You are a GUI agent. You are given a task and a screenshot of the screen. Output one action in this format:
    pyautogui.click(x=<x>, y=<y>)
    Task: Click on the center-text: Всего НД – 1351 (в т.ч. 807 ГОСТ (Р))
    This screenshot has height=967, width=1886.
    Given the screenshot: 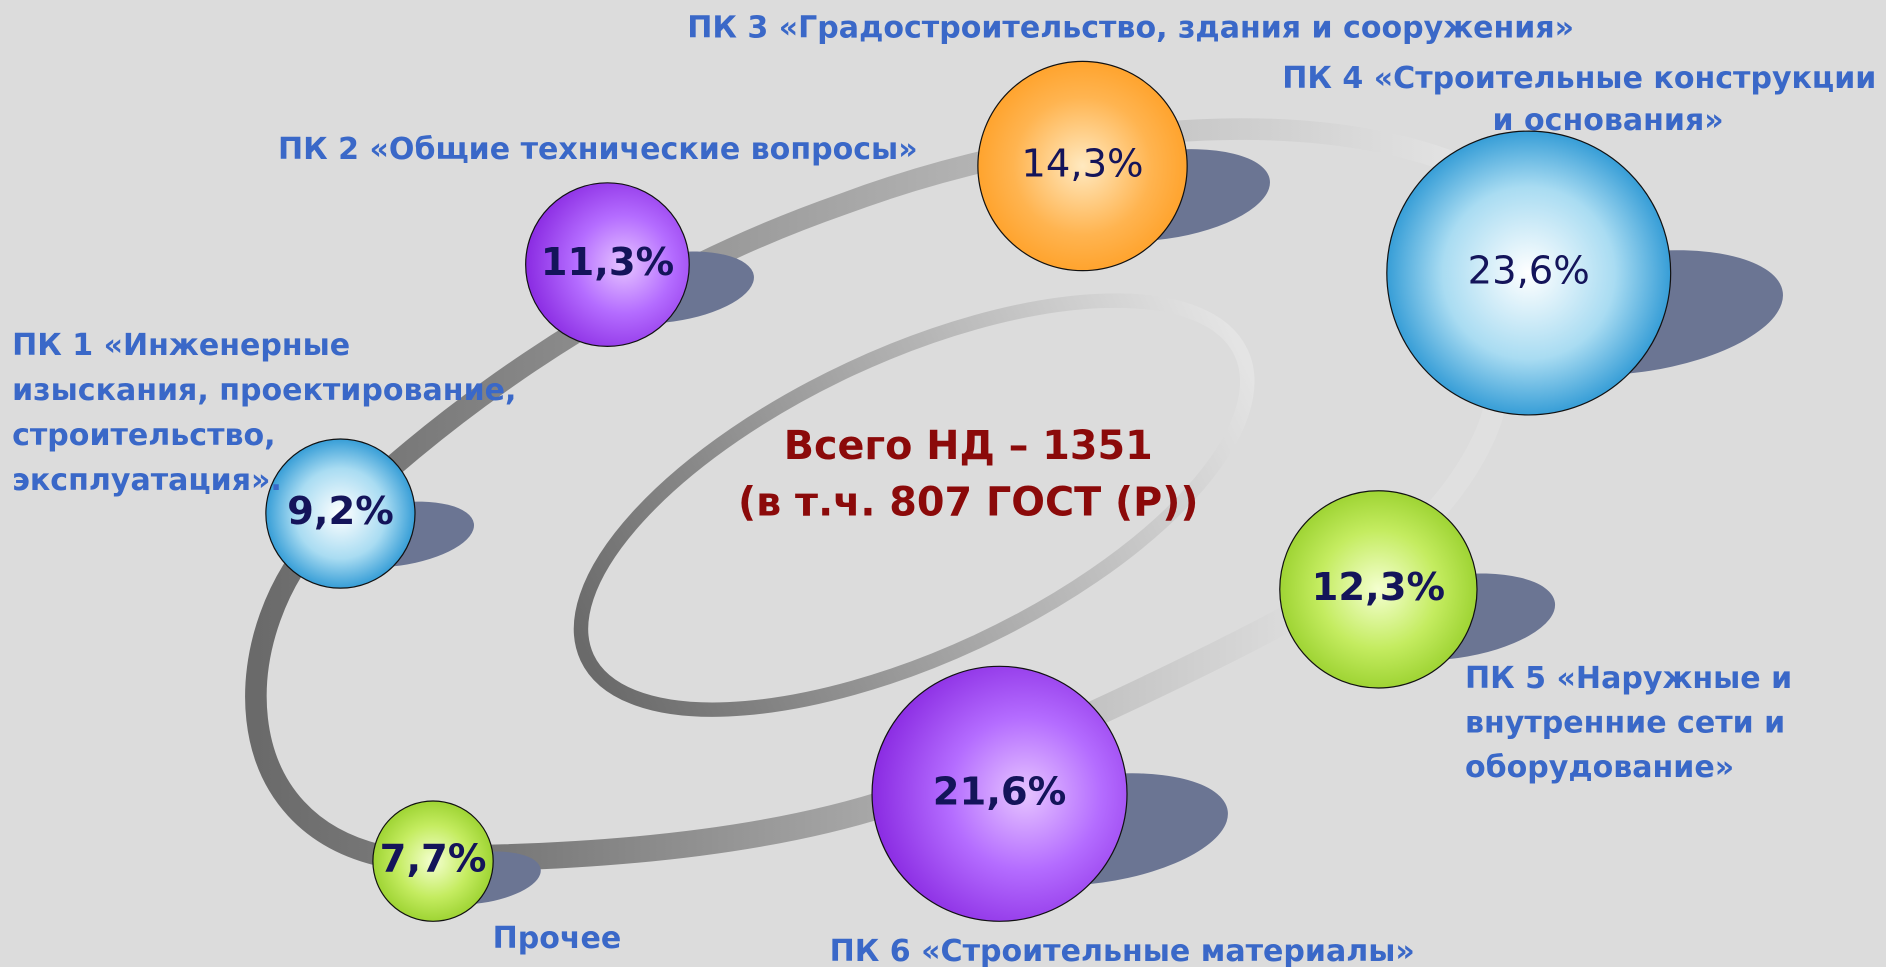 What is the action you would take?
    pyautogui.click(x=968, y=474)
    